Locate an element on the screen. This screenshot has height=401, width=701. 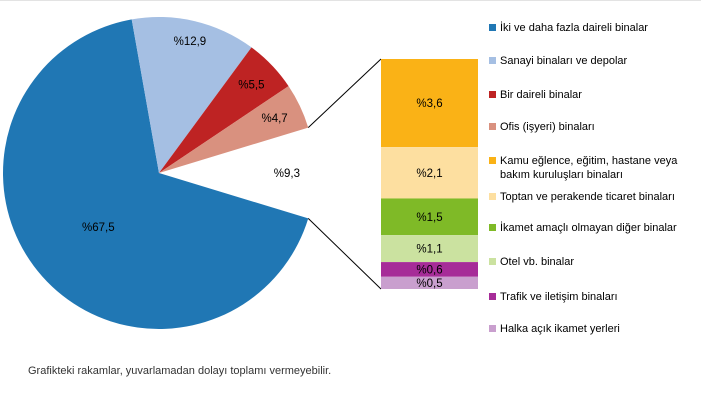
connector-line-bottom is located at coordinates (344, 254).